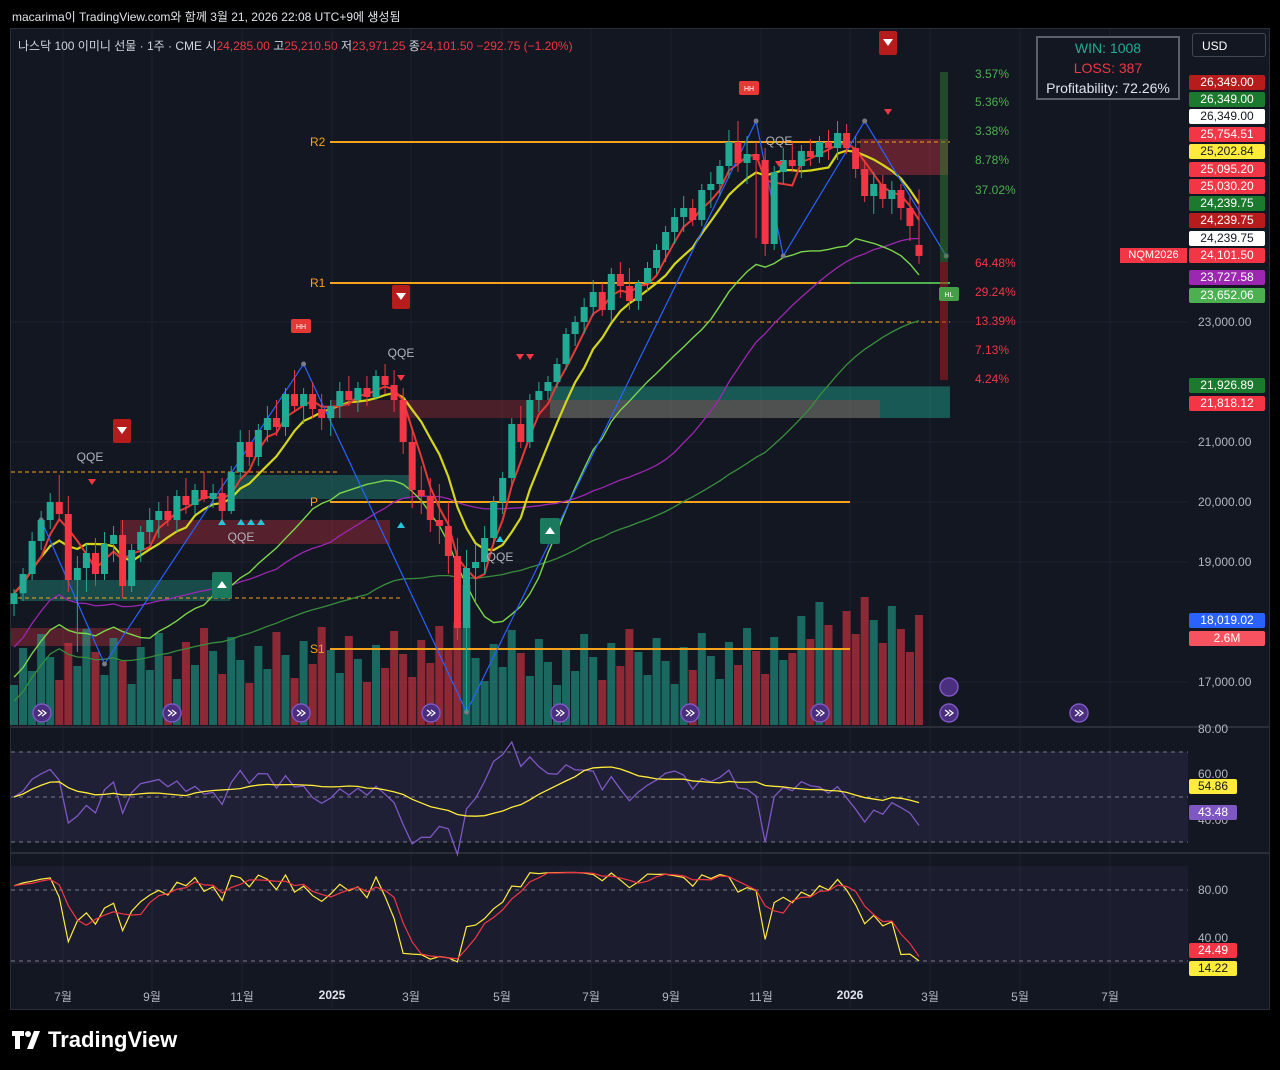 The width and height of the screenshot is (1280, 1070). I want to click on time-axis-label: 11월, so click(242, 997).